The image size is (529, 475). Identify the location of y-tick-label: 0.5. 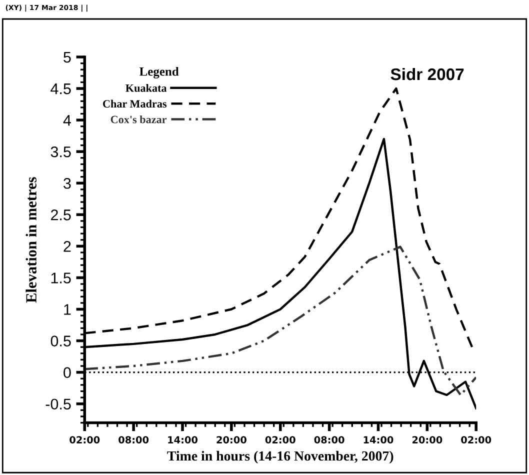
(60, 341).